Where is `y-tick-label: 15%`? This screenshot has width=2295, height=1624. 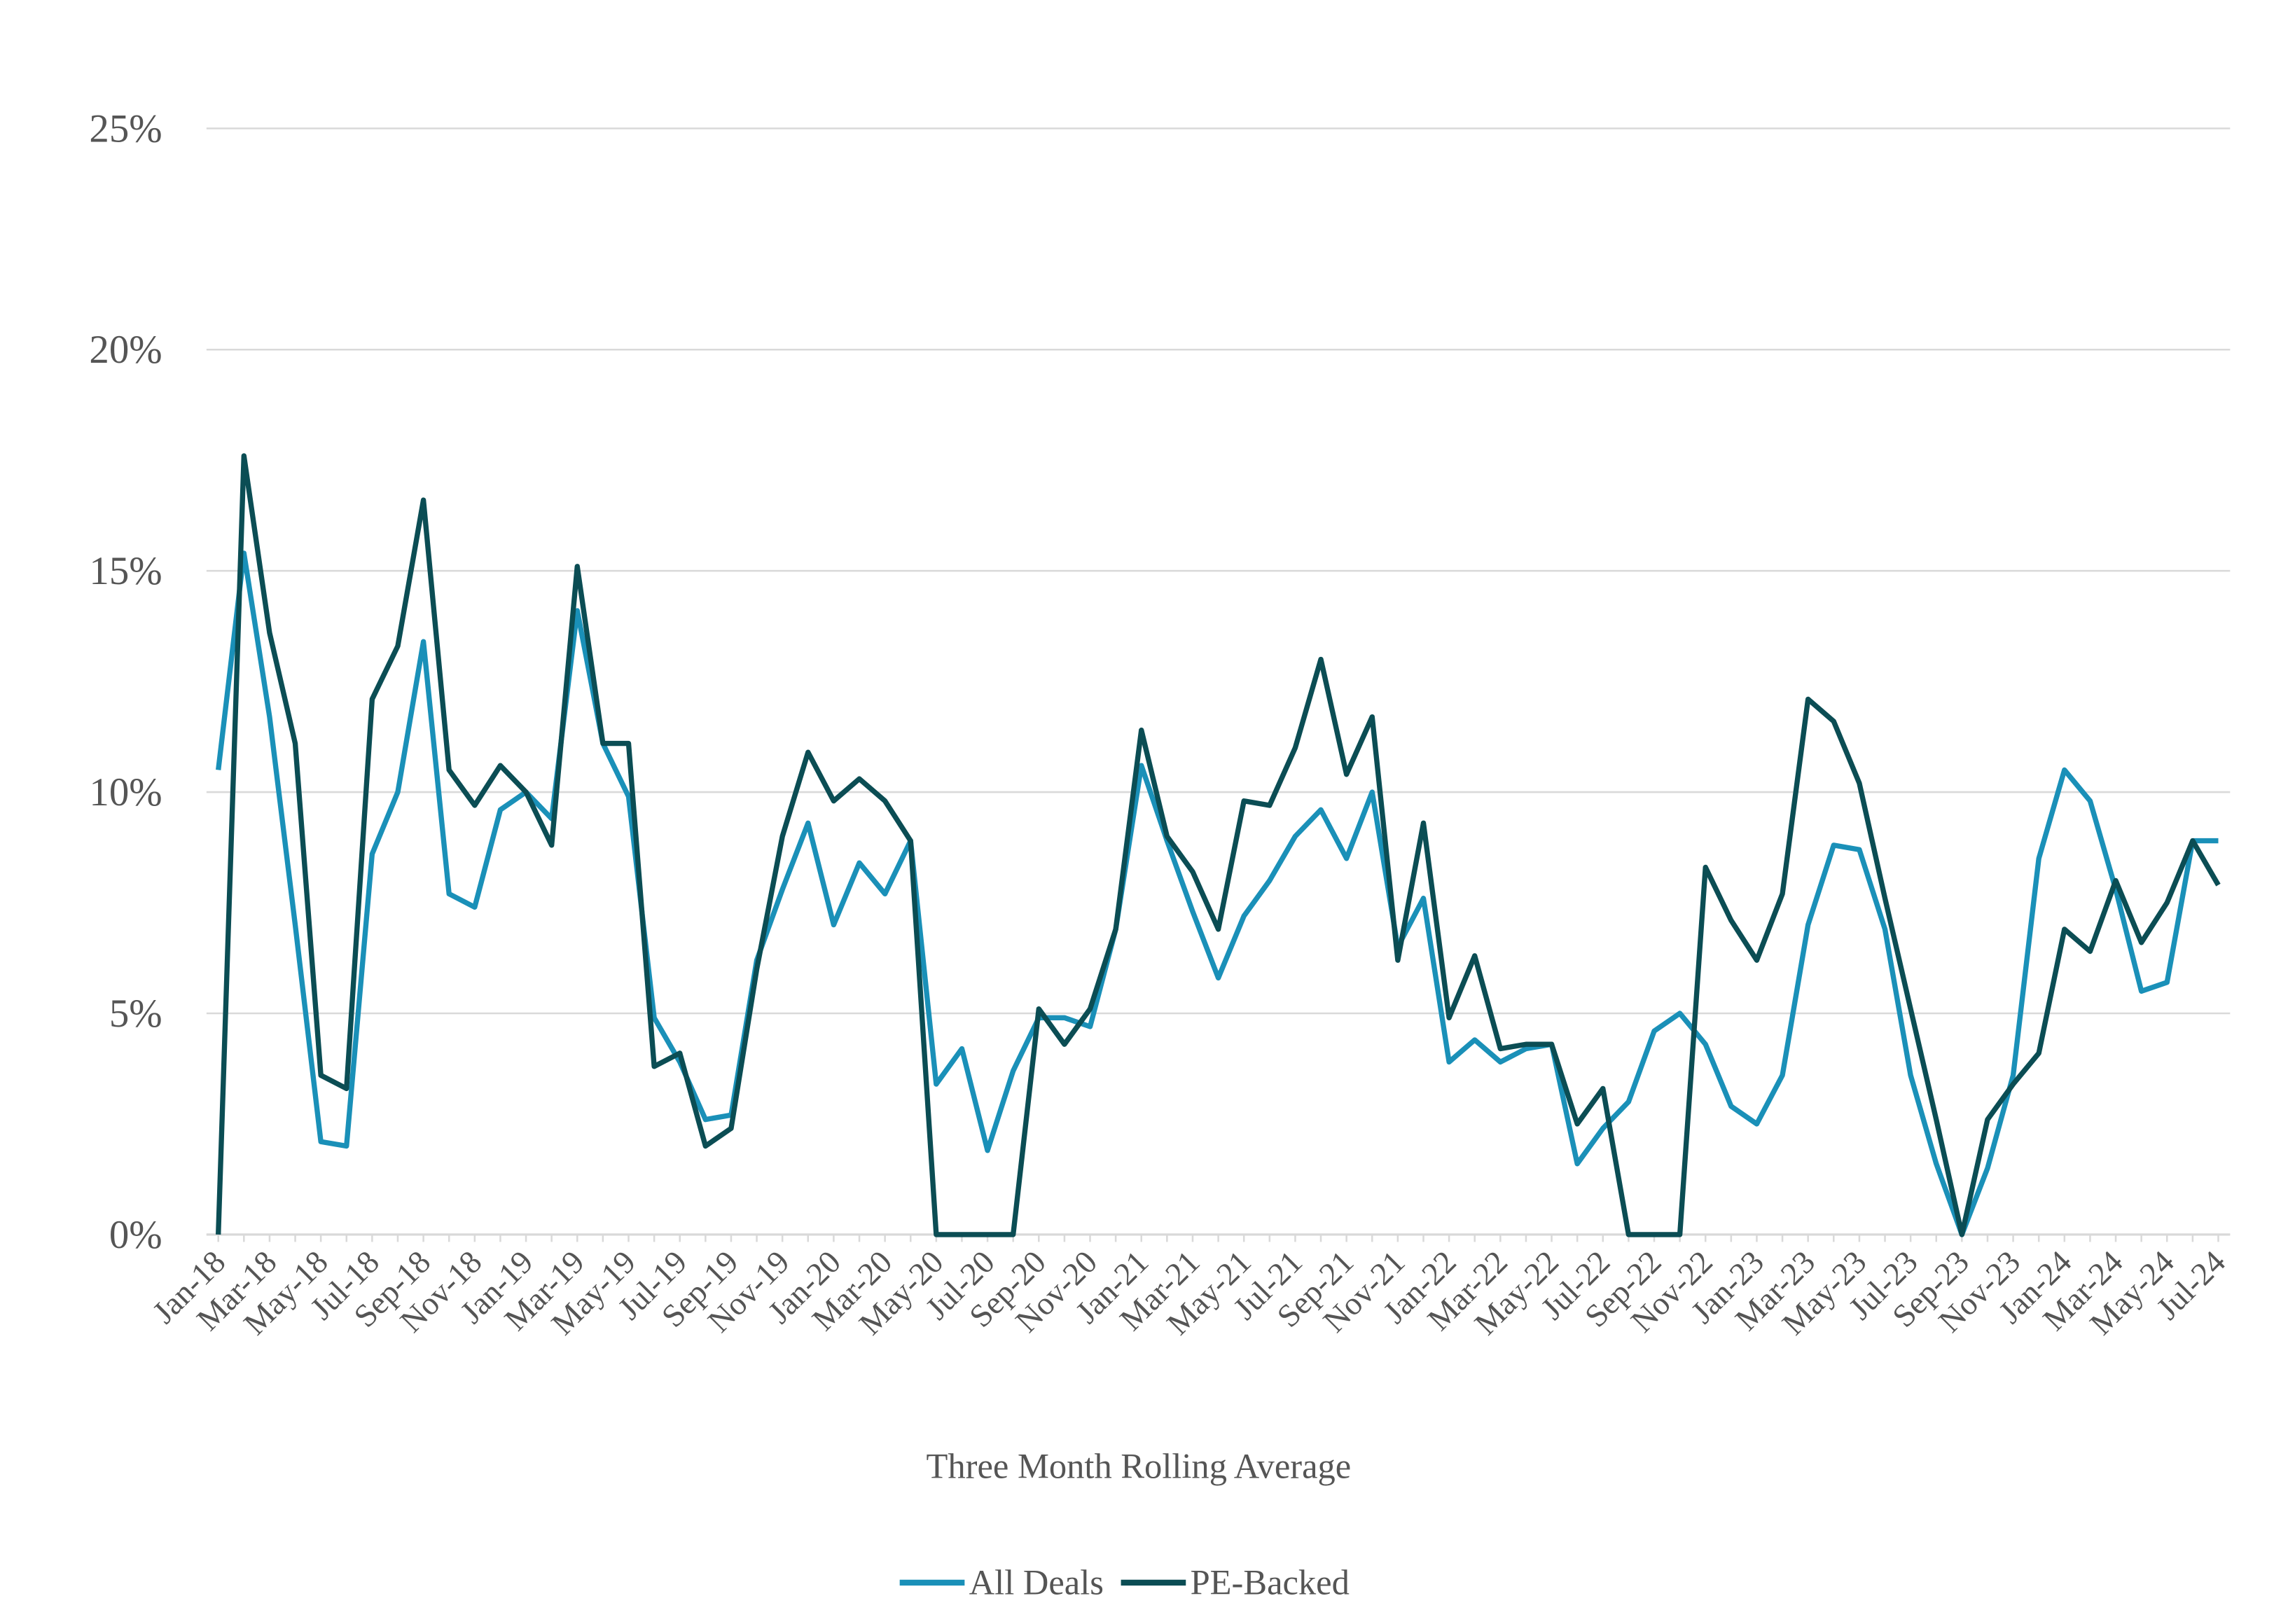
y-tick-label: 15% is located at coordinates (126, 571).